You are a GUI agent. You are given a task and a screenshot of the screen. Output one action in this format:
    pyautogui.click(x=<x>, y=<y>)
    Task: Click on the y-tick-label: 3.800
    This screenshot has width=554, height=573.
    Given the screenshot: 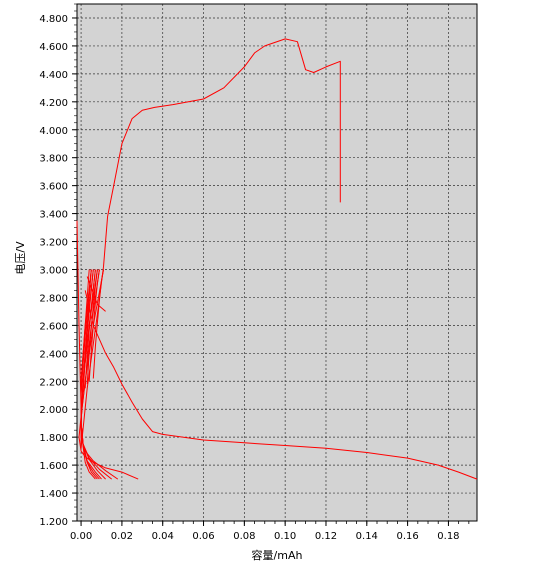 What is the action you would take?
    pyautogui.click(x=53, y=159)
    